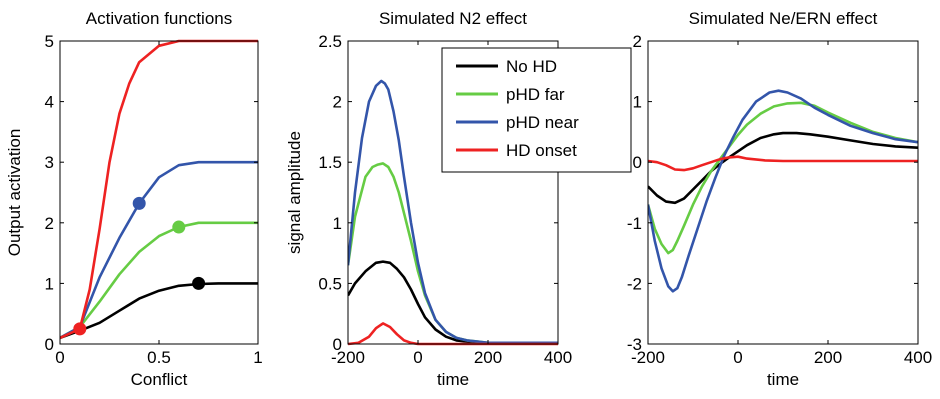 The width and height of the screenshot is (940, 399). Describe the element at coordinates (330, 41) in the screenshot. I see `y-tick-label: 2.5` at that location.